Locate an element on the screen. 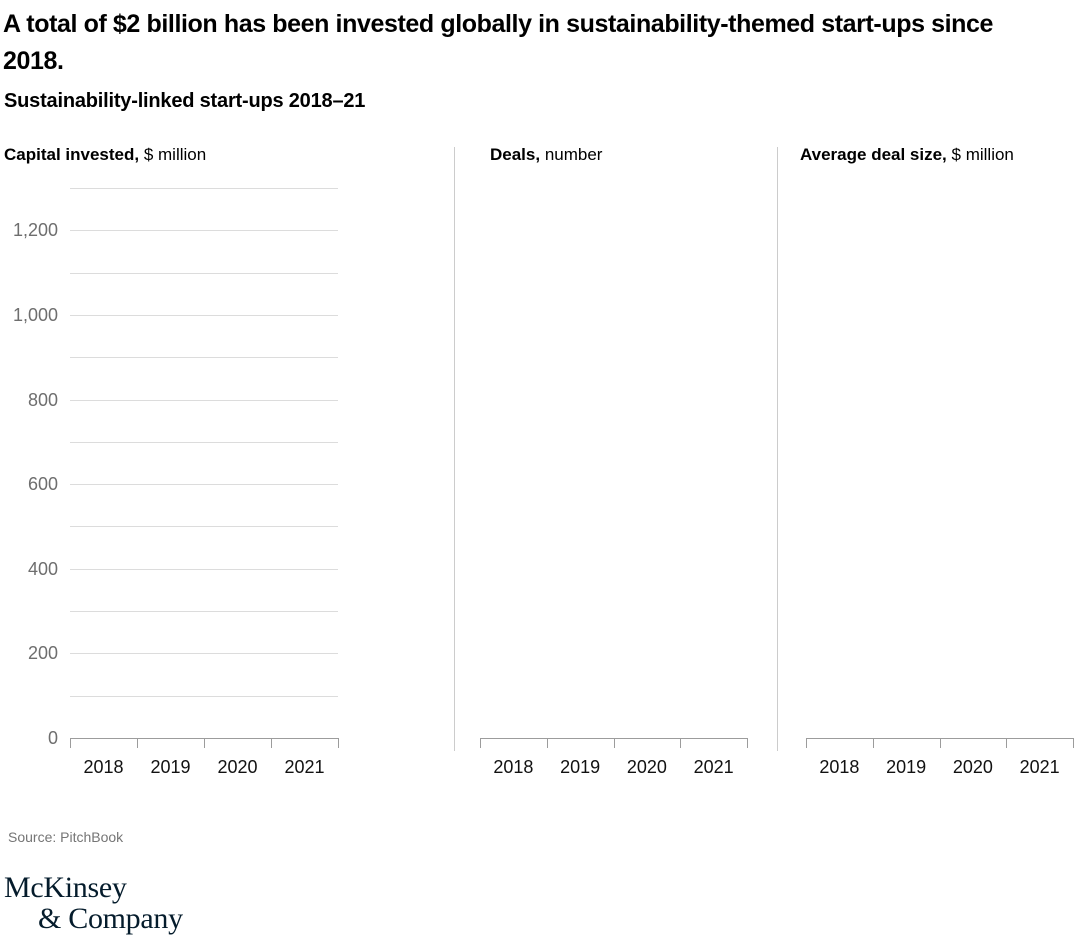 The height and width of the screenshot is (950, 1080). y-axis-tick-label: 1,000 is located at coordinates (35, 314).